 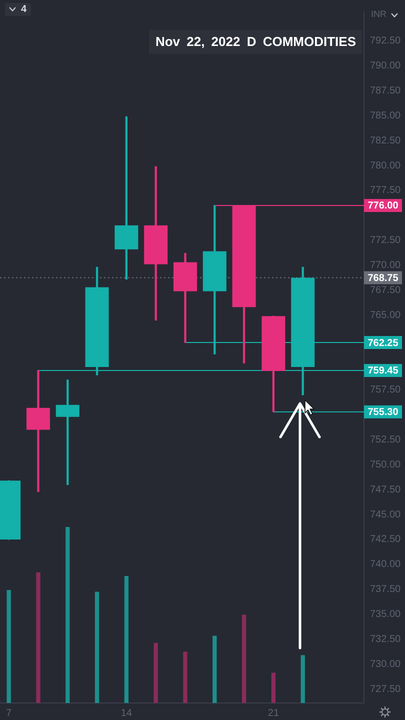 I want to click on y-tick-label: 732.50, so click(x=386, y=639).